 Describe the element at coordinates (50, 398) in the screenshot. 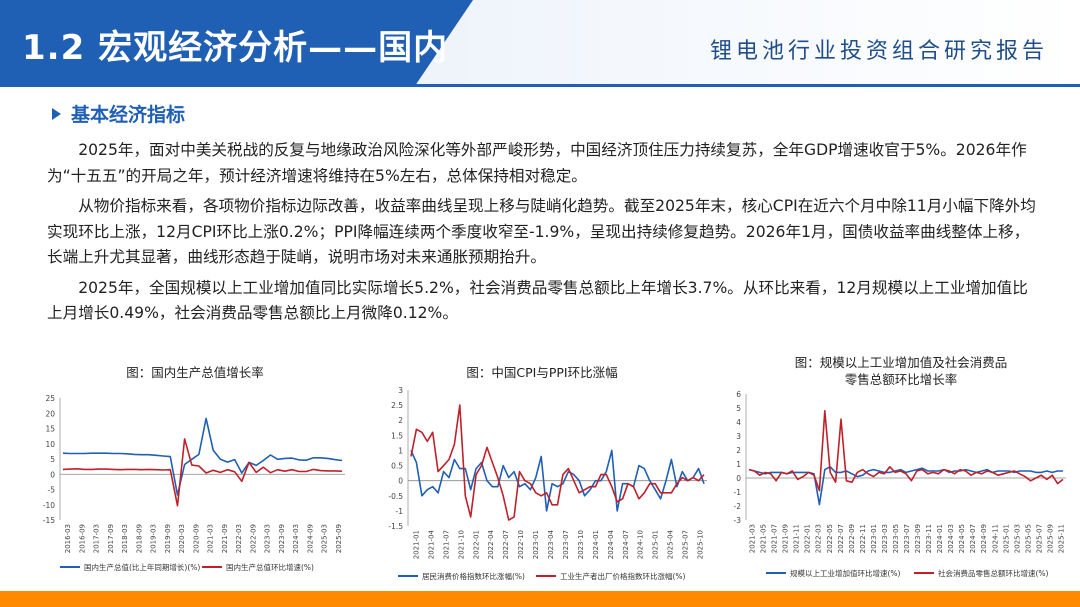

I see `y-tick-label: 25` at that location.